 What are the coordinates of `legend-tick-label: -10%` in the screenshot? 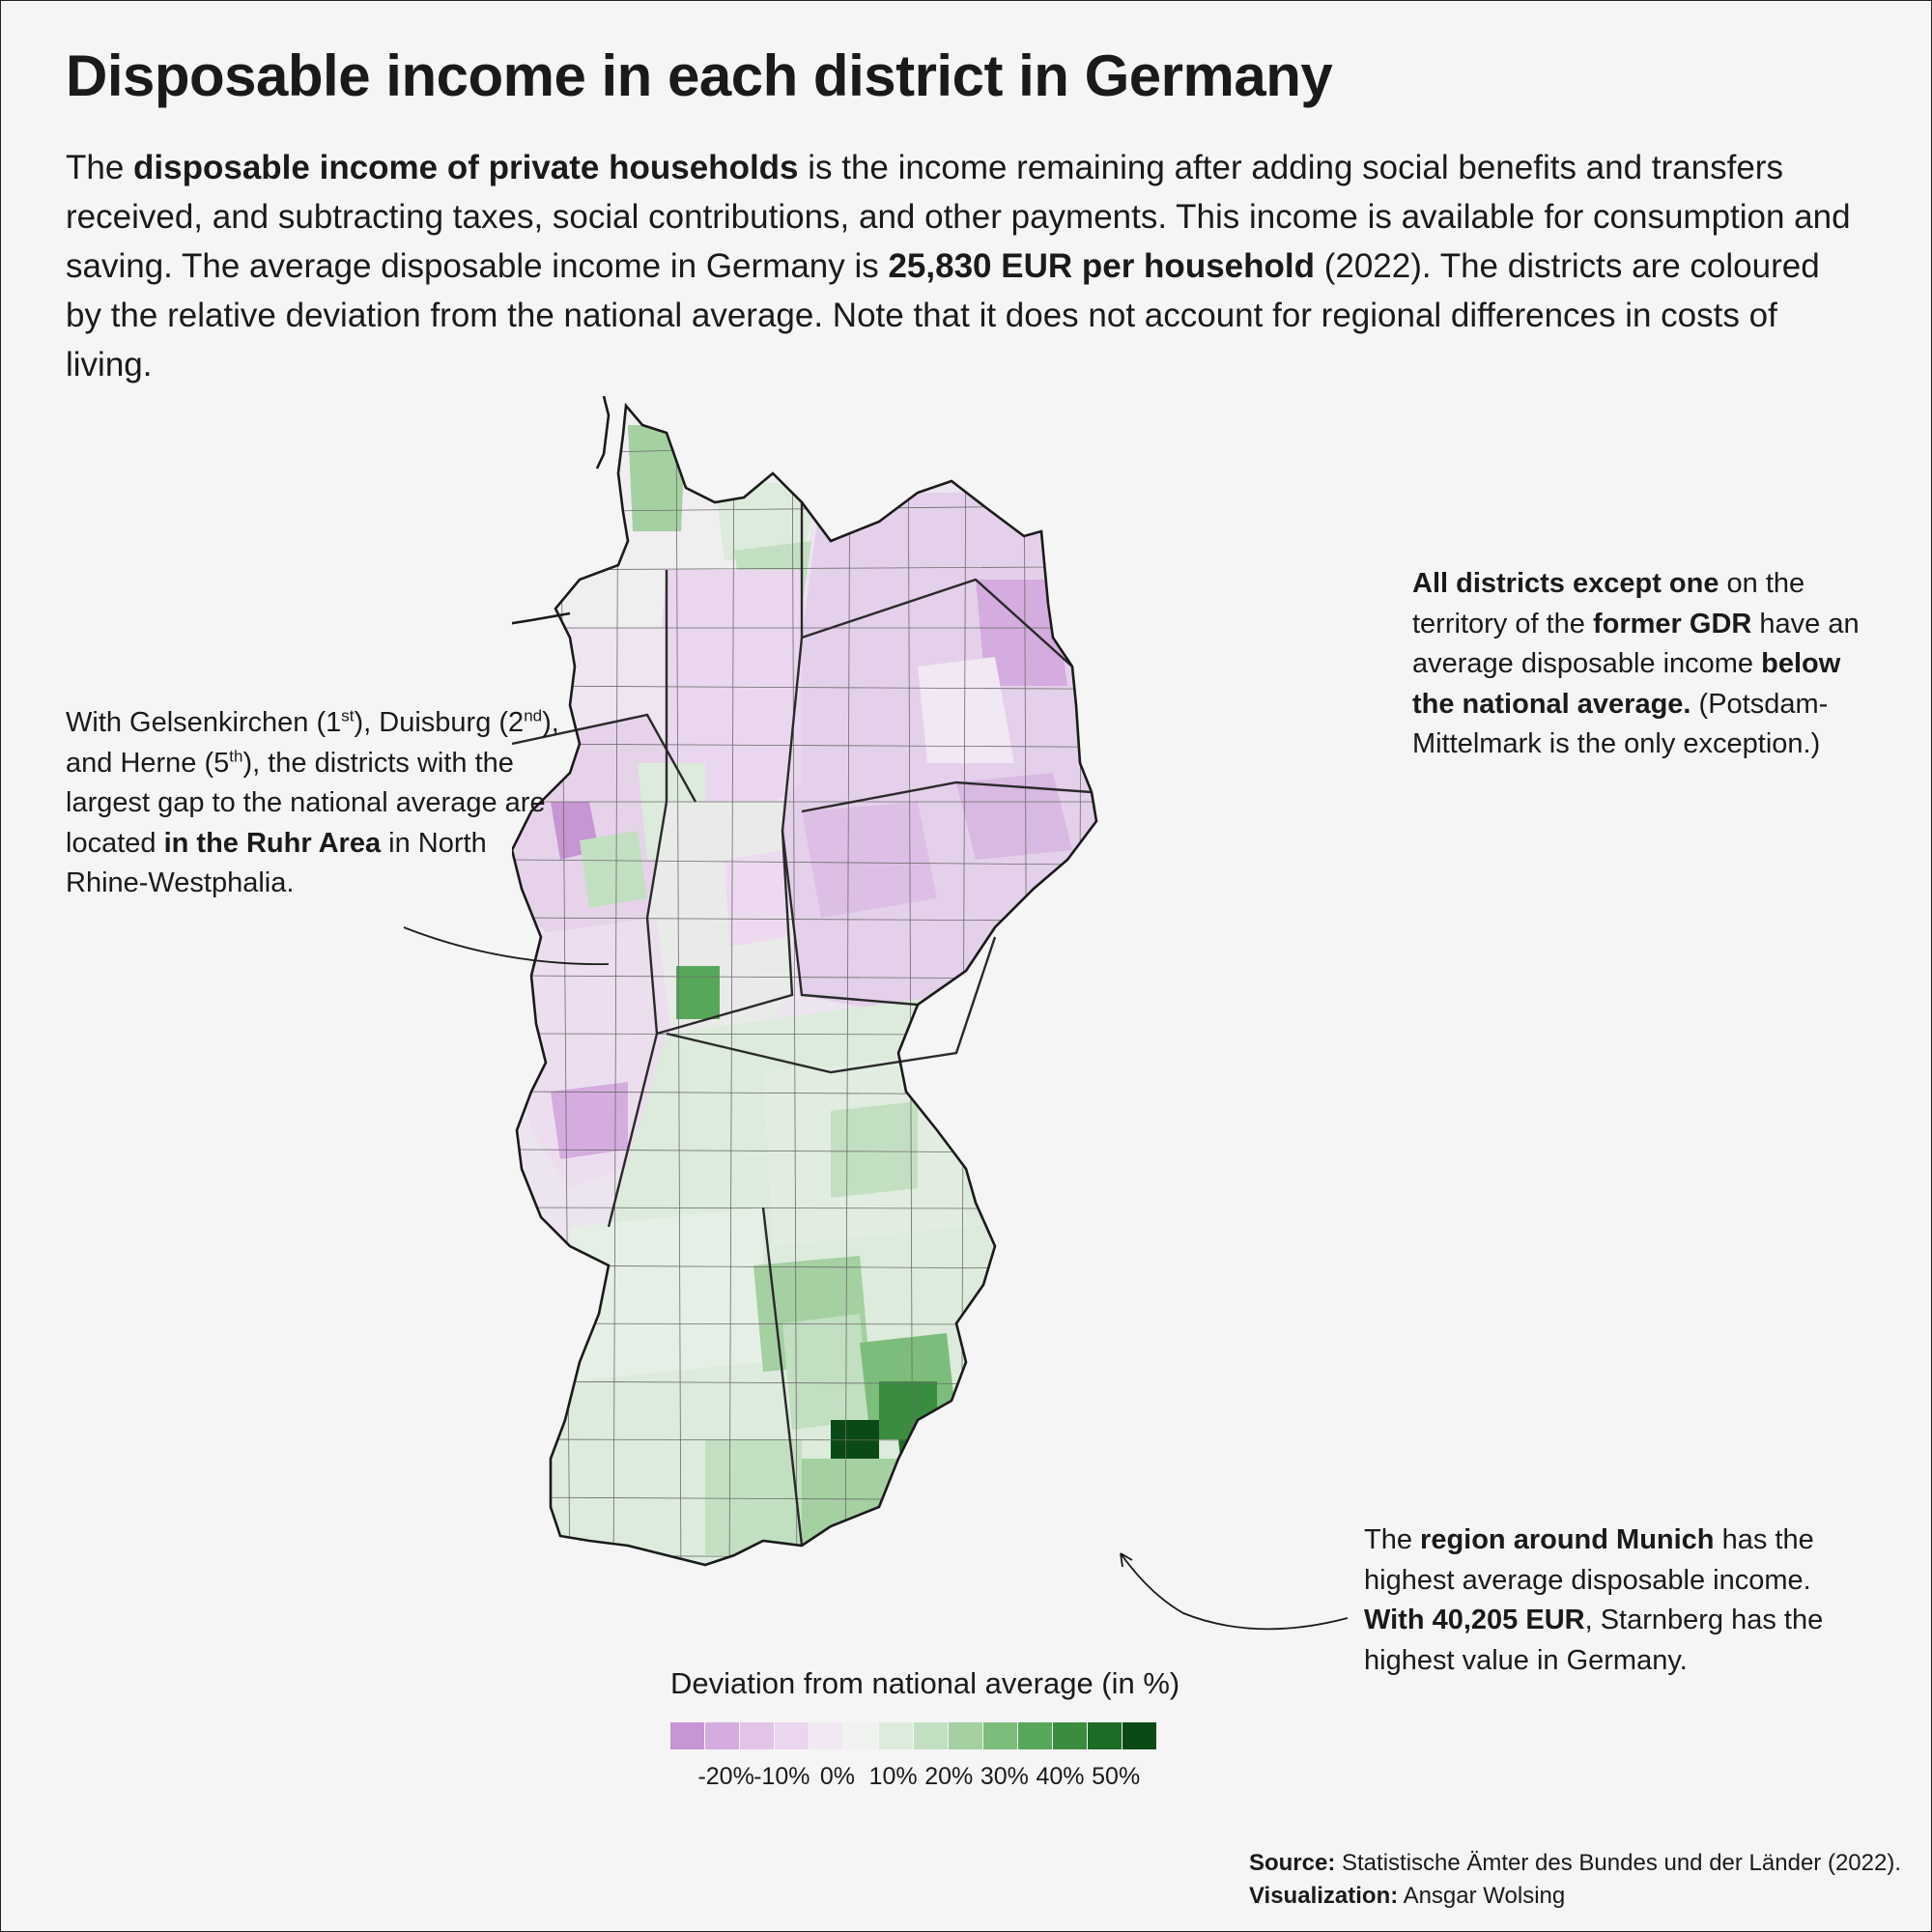 It's located at (781, 1776).